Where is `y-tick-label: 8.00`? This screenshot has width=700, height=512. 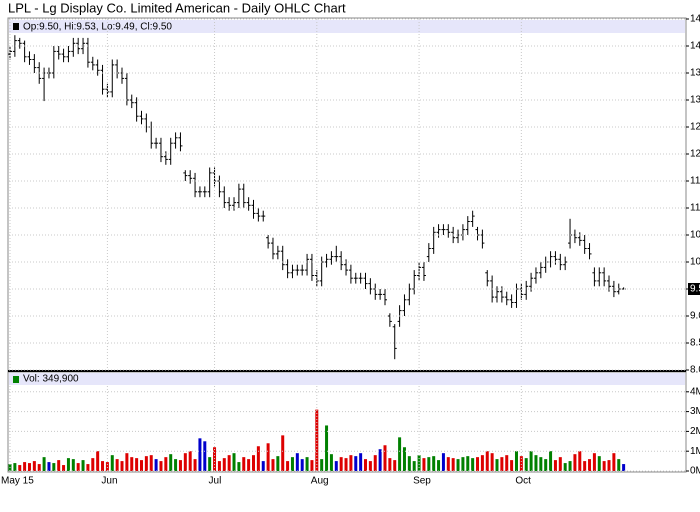 y-tick-label: 8.00 is located at coordinates (695, 370).